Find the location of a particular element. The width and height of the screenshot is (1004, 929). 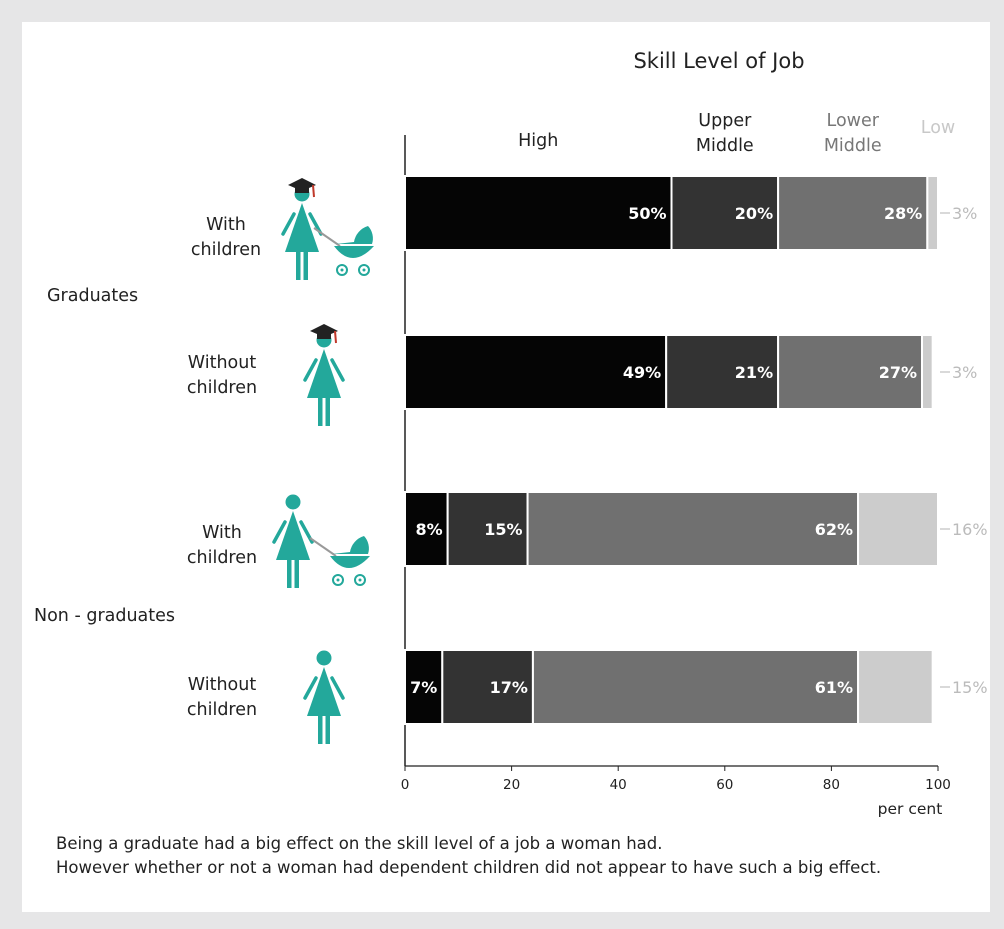

x-tick-label: 60 is located at coordinates (724, 785).